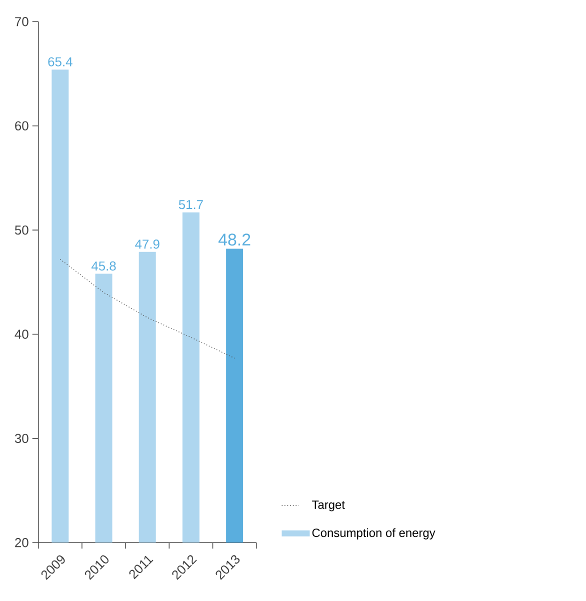 This screenshot has width=586, height=601. I want to click on data-label: 51.7, so click(190, 205).